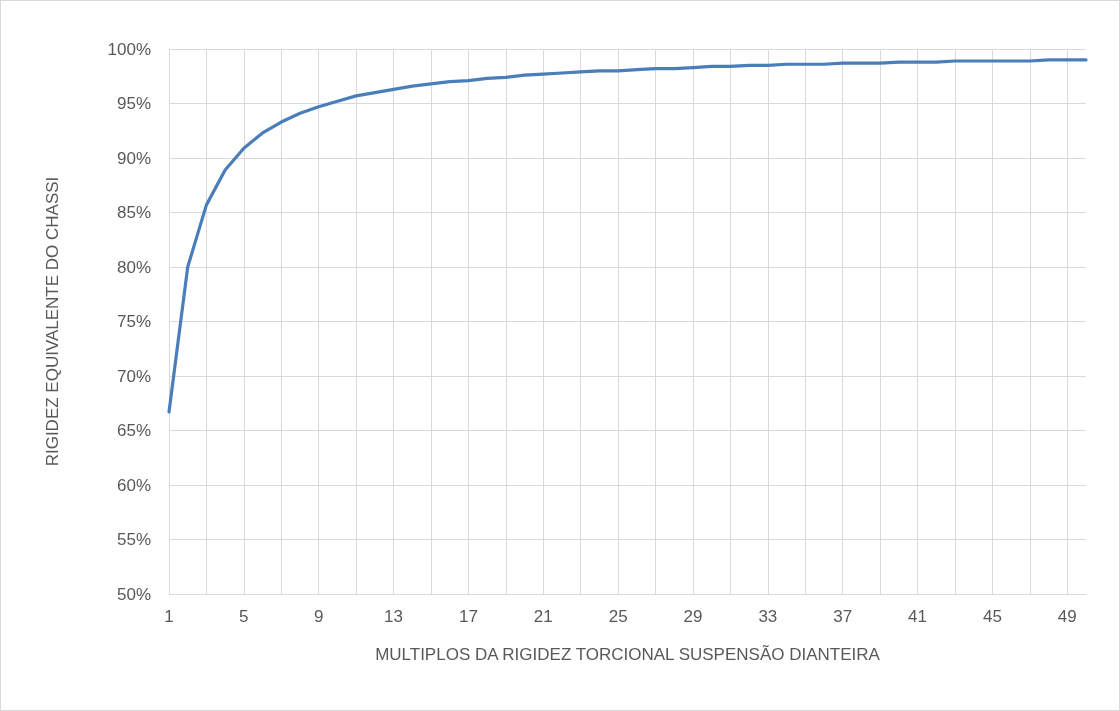  Describe the element at coordinates (133, 103) in the screenshot. I see `y-tick-label: 95%` at that location.